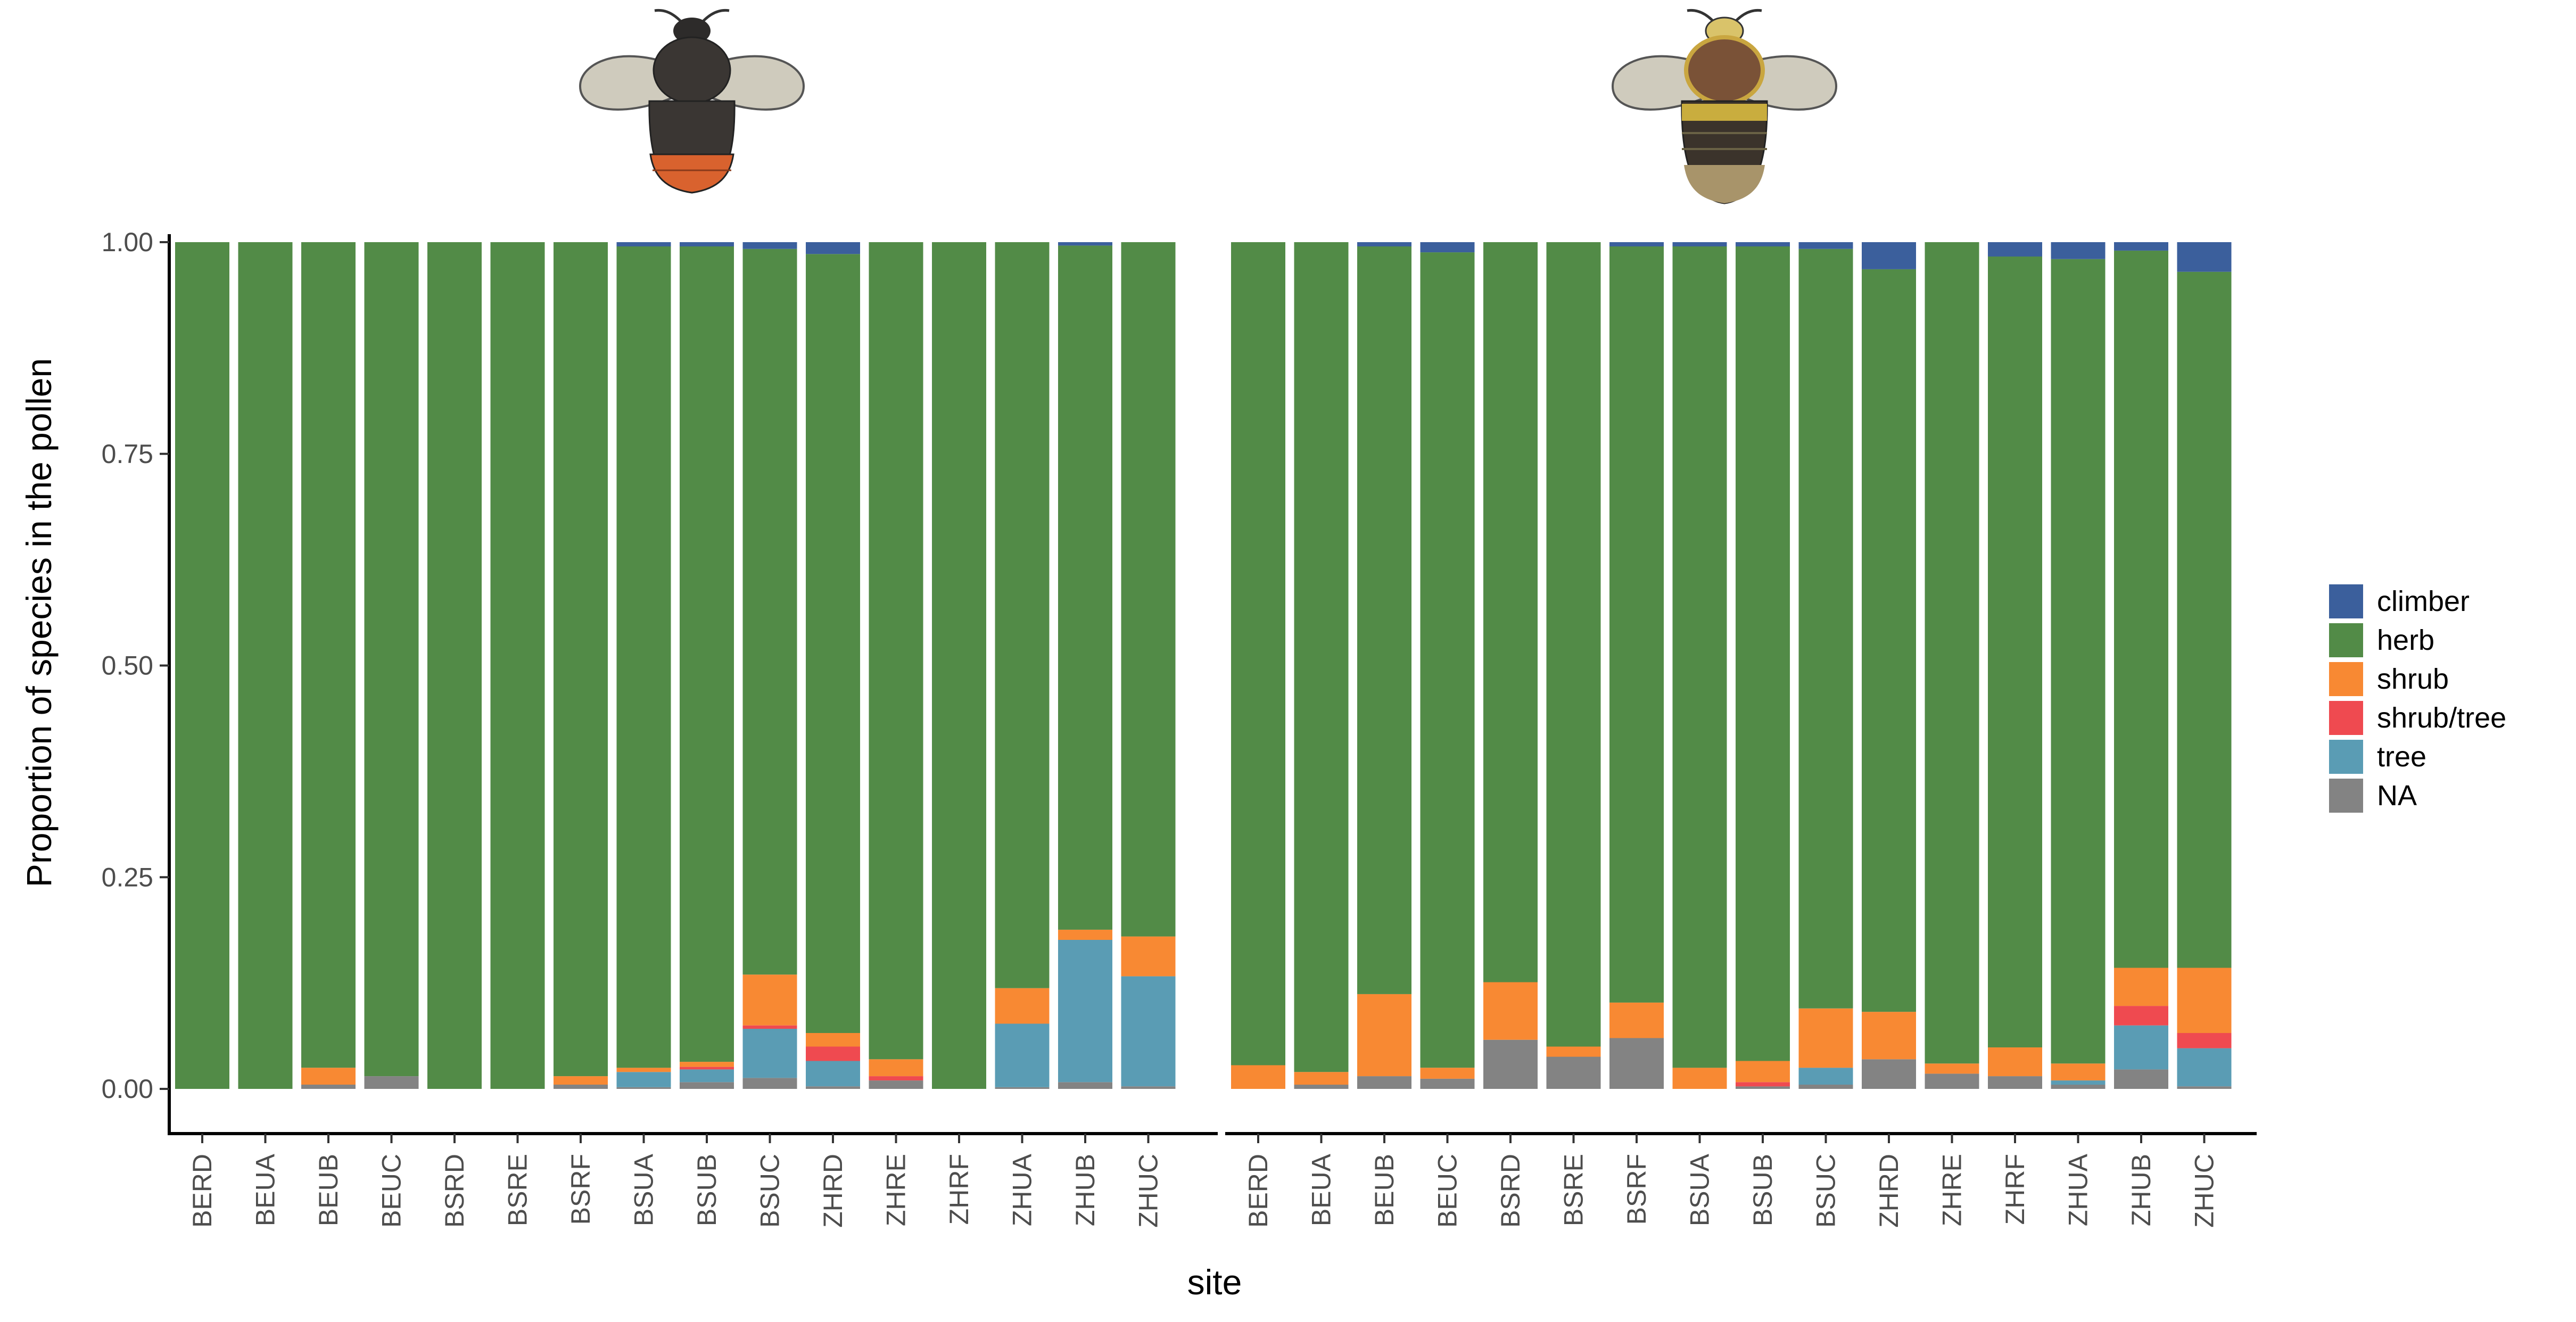 This screenshot has height=1322, width=2576. Describe the element at coordinates (328, 1190) in the screenshot. I see `x-tick-label: BEUB` at that location.